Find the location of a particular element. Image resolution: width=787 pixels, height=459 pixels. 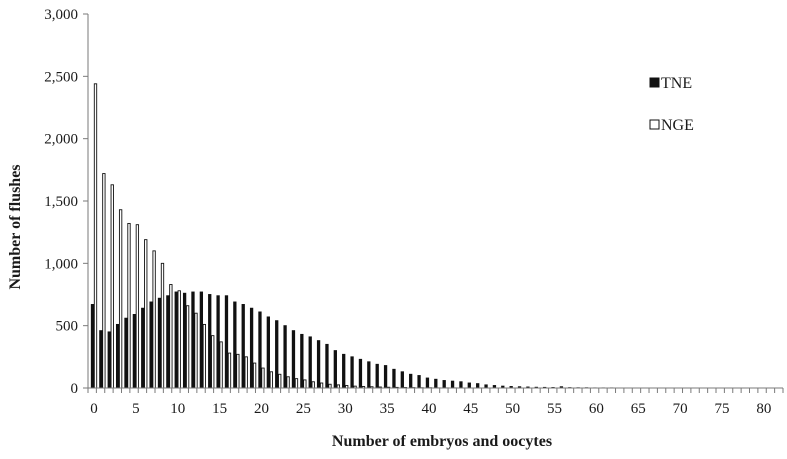

x-tick-label: 25 is located at coordinates (303, 409).